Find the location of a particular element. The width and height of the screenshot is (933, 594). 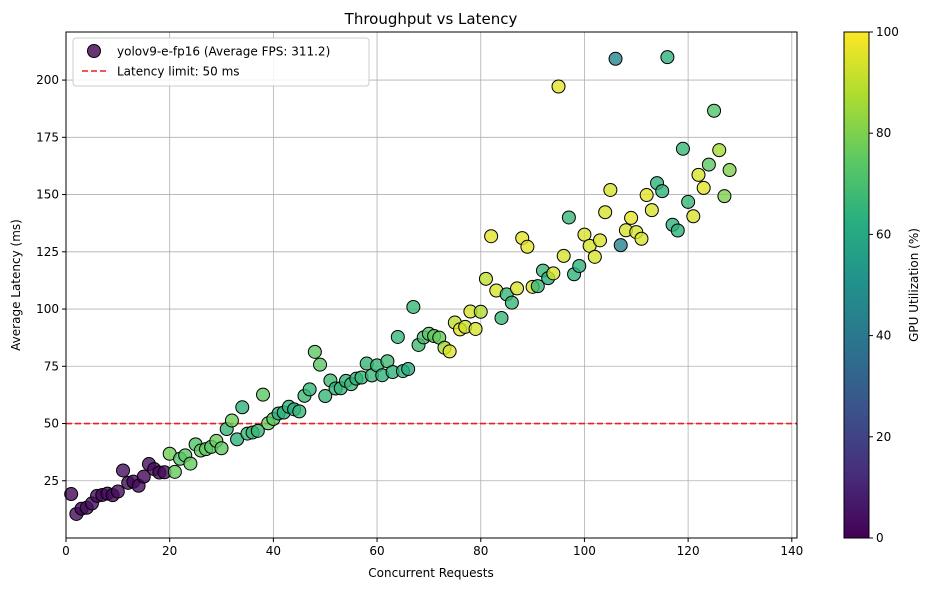

y-tick-label: 175 is located at coordinates (47, 137).